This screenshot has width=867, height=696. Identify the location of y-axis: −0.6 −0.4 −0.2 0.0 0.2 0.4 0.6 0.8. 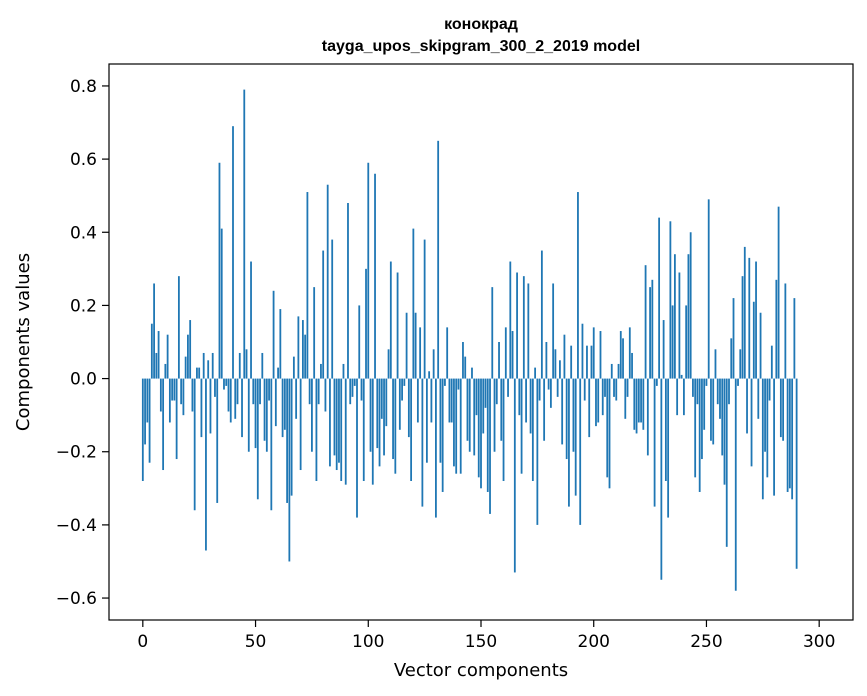
(82, 343).